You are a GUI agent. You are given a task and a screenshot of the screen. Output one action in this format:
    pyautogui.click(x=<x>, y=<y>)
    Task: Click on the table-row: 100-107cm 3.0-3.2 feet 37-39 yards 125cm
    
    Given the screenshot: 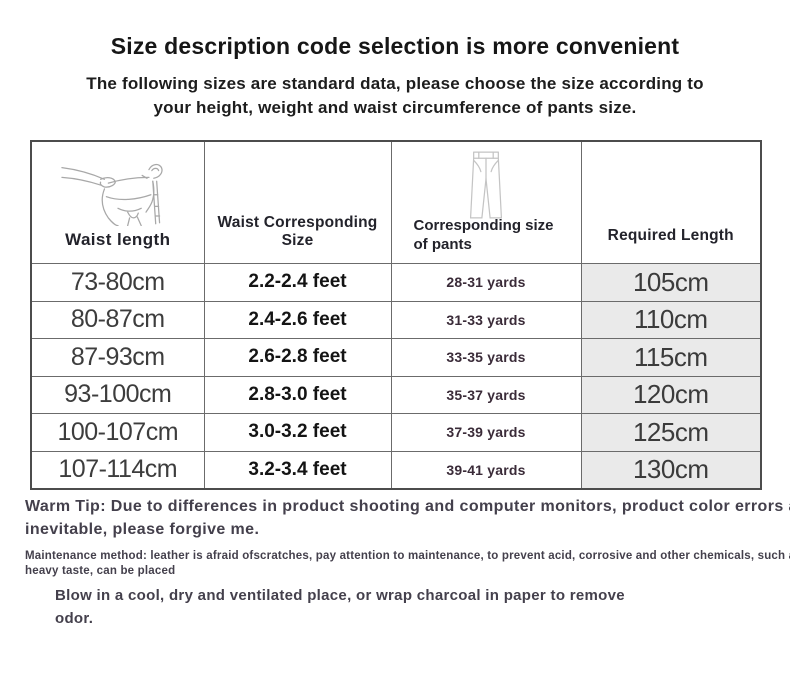 What is the action you would take?
    pyautogui.click(x=396, y=432)
    